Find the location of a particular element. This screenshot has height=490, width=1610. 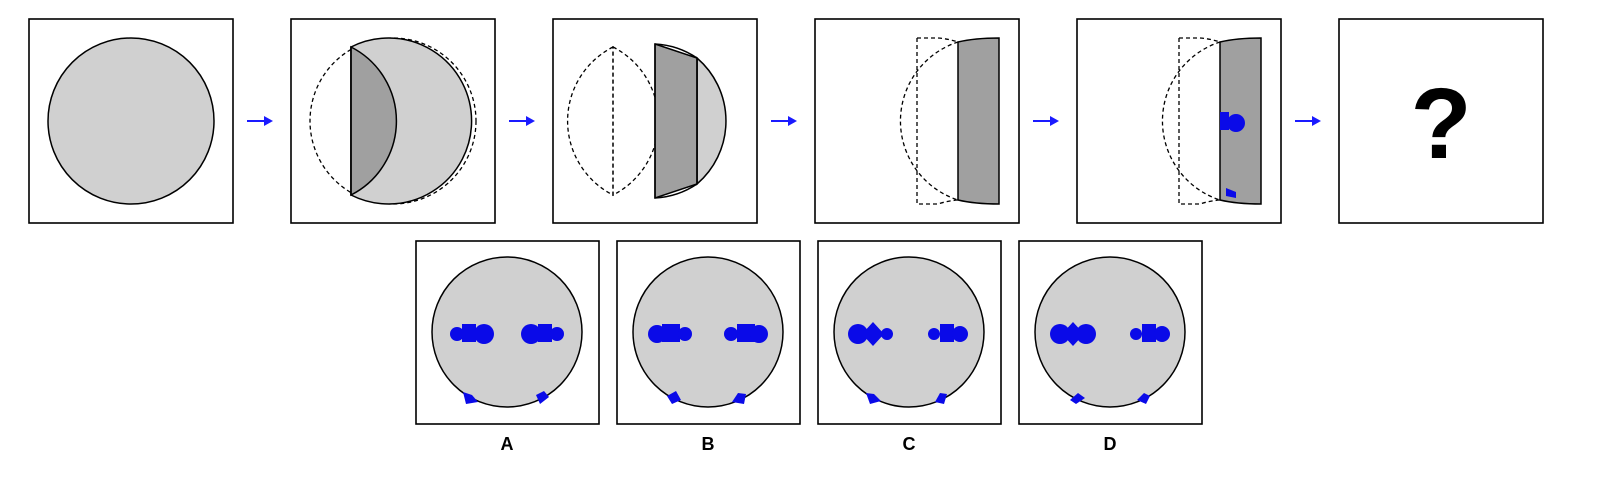

option-b-circle is located at coordinates (708, 332).